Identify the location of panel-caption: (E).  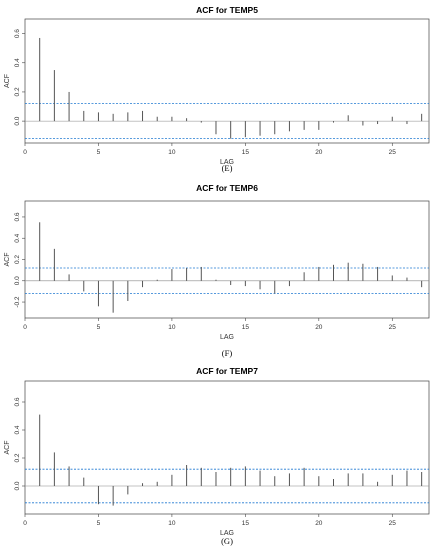
(227, 168).